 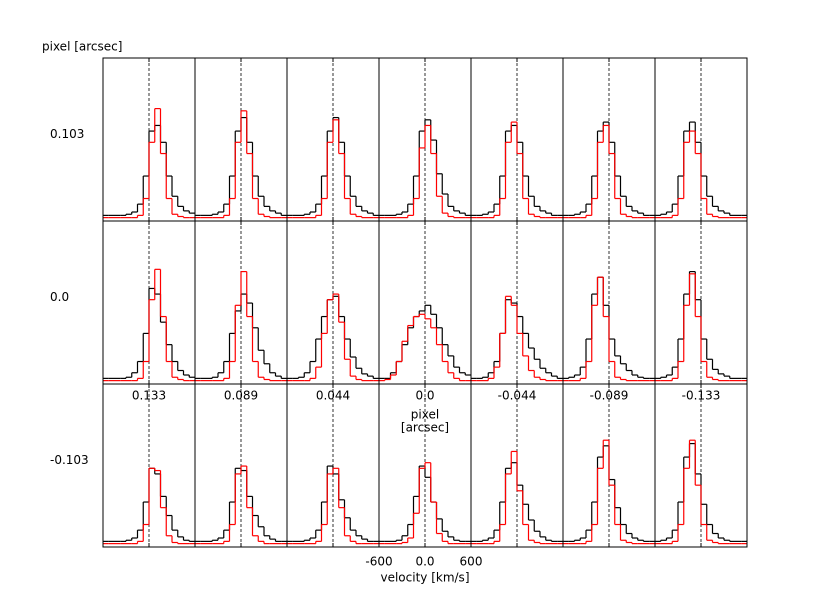 What do you see at coordinates (424, 578) in the screenshot?
I see `x-axis-label: velocity [km/s]` at bounding box center [424, 578].